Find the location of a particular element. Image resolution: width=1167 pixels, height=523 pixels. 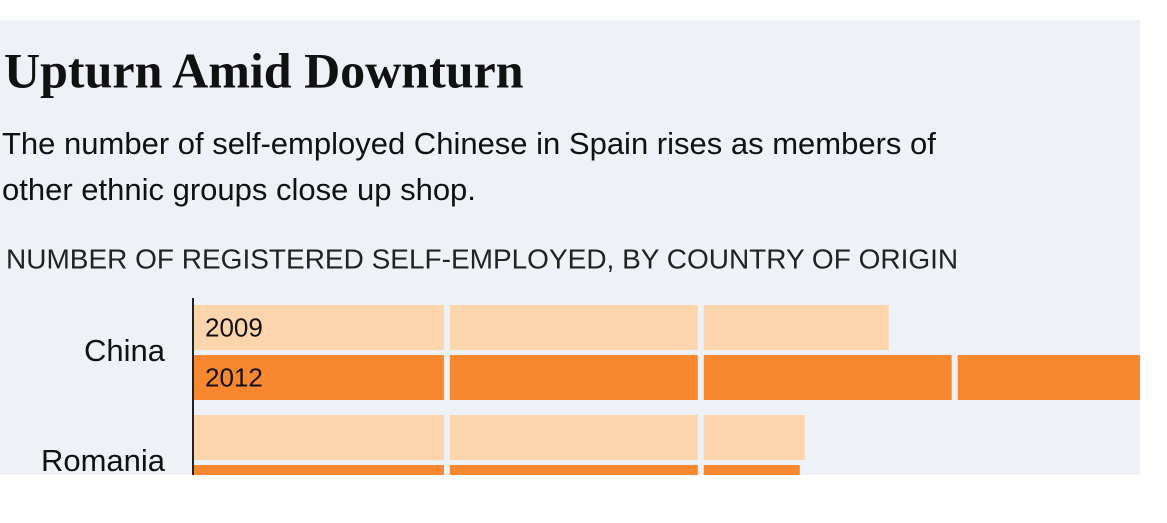

legend-label: 2009 is located at coordinates (234, 327).